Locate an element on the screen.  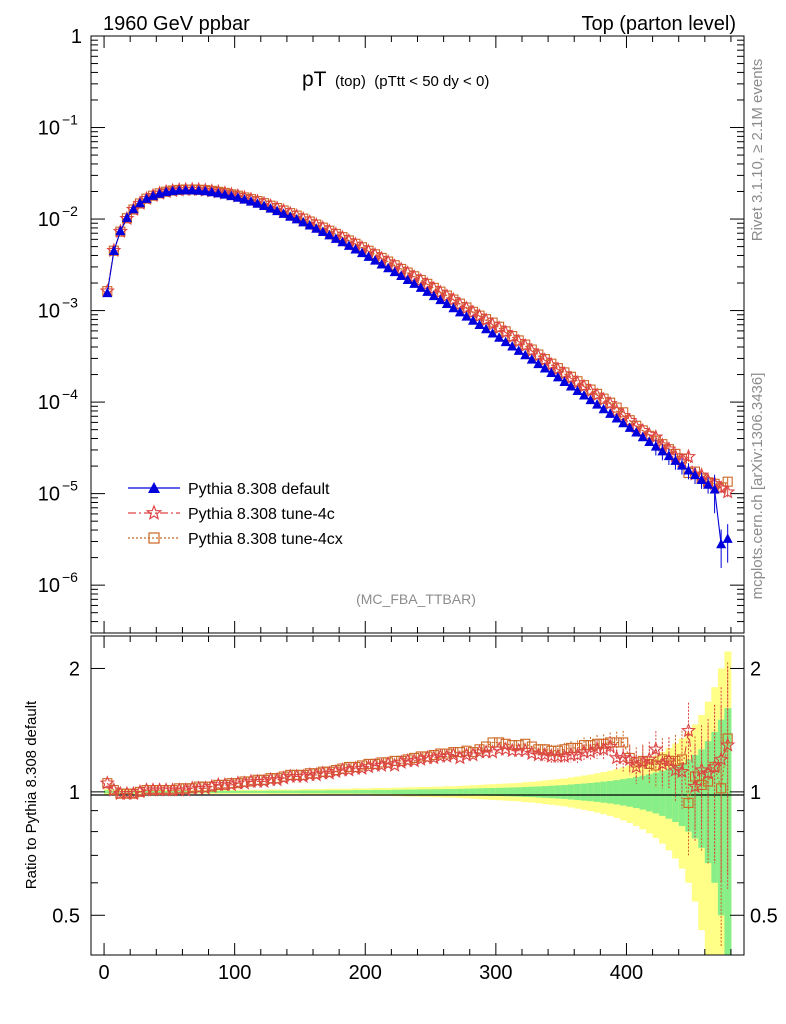
main-ytick-exponent: −6 is located at coordinates (70, 577).